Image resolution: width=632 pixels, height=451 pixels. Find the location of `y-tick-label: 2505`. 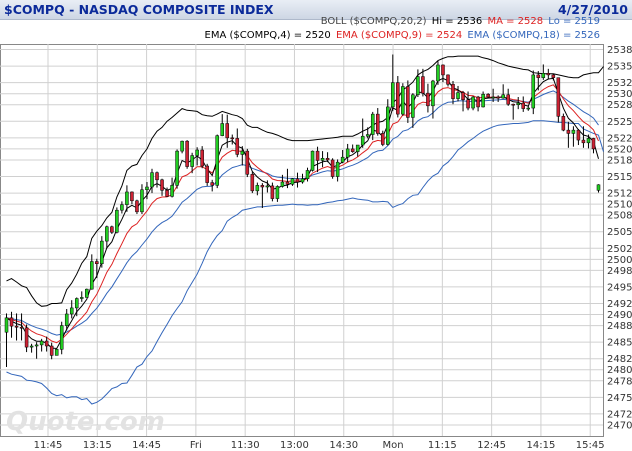

y-tick-label: 2505 is located at coordinates (619, 232).